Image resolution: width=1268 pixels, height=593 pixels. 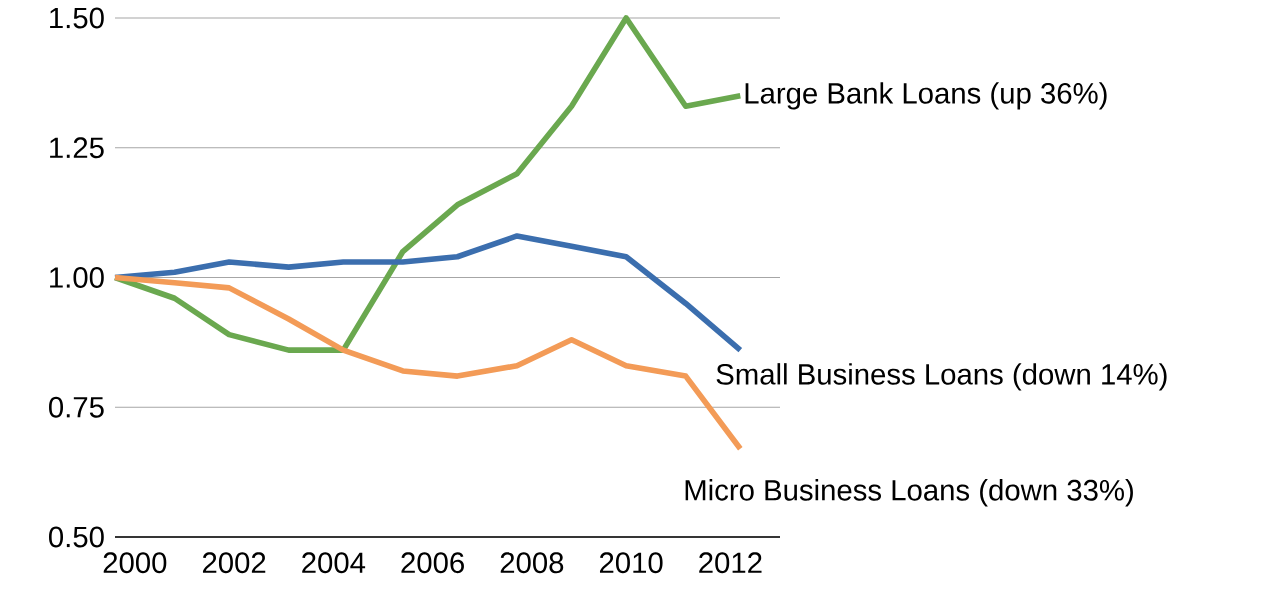 I want to click on series-label: Small Business Loans (down 14%), so click(x=941, y=377).